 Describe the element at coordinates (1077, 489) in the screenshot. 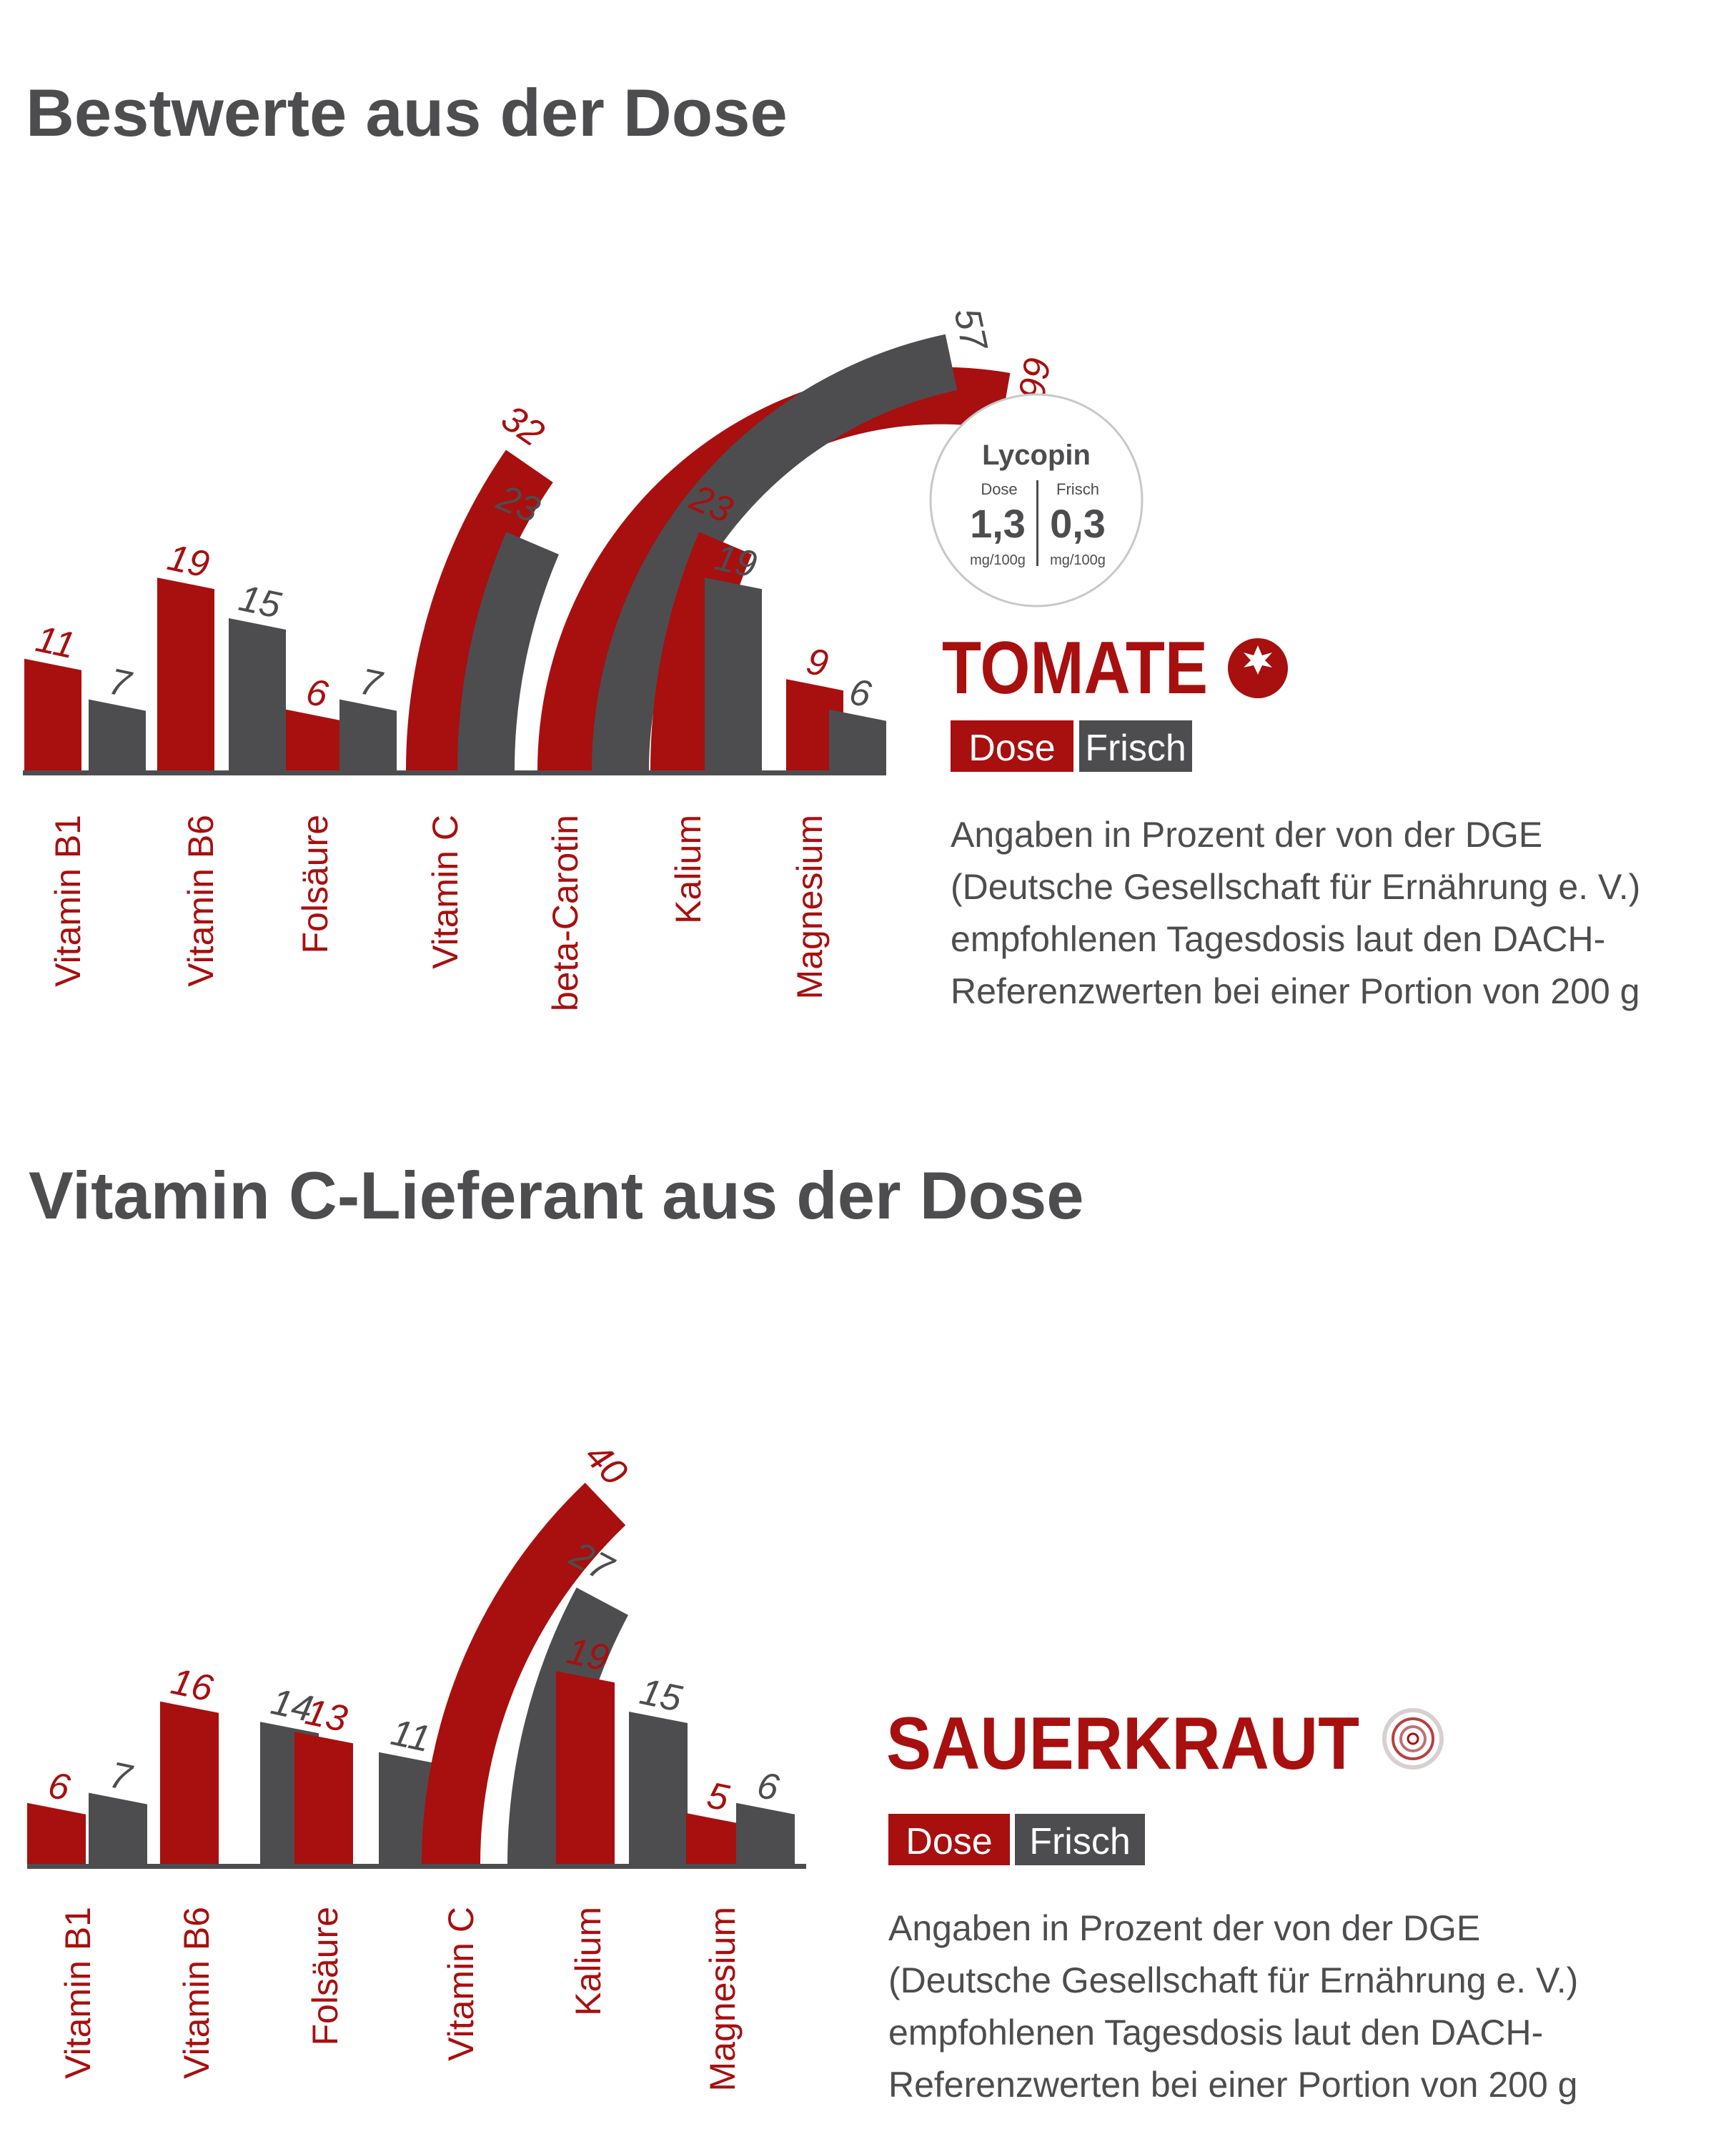

I see `lycopin-frisch-label: Frisch` at that location.